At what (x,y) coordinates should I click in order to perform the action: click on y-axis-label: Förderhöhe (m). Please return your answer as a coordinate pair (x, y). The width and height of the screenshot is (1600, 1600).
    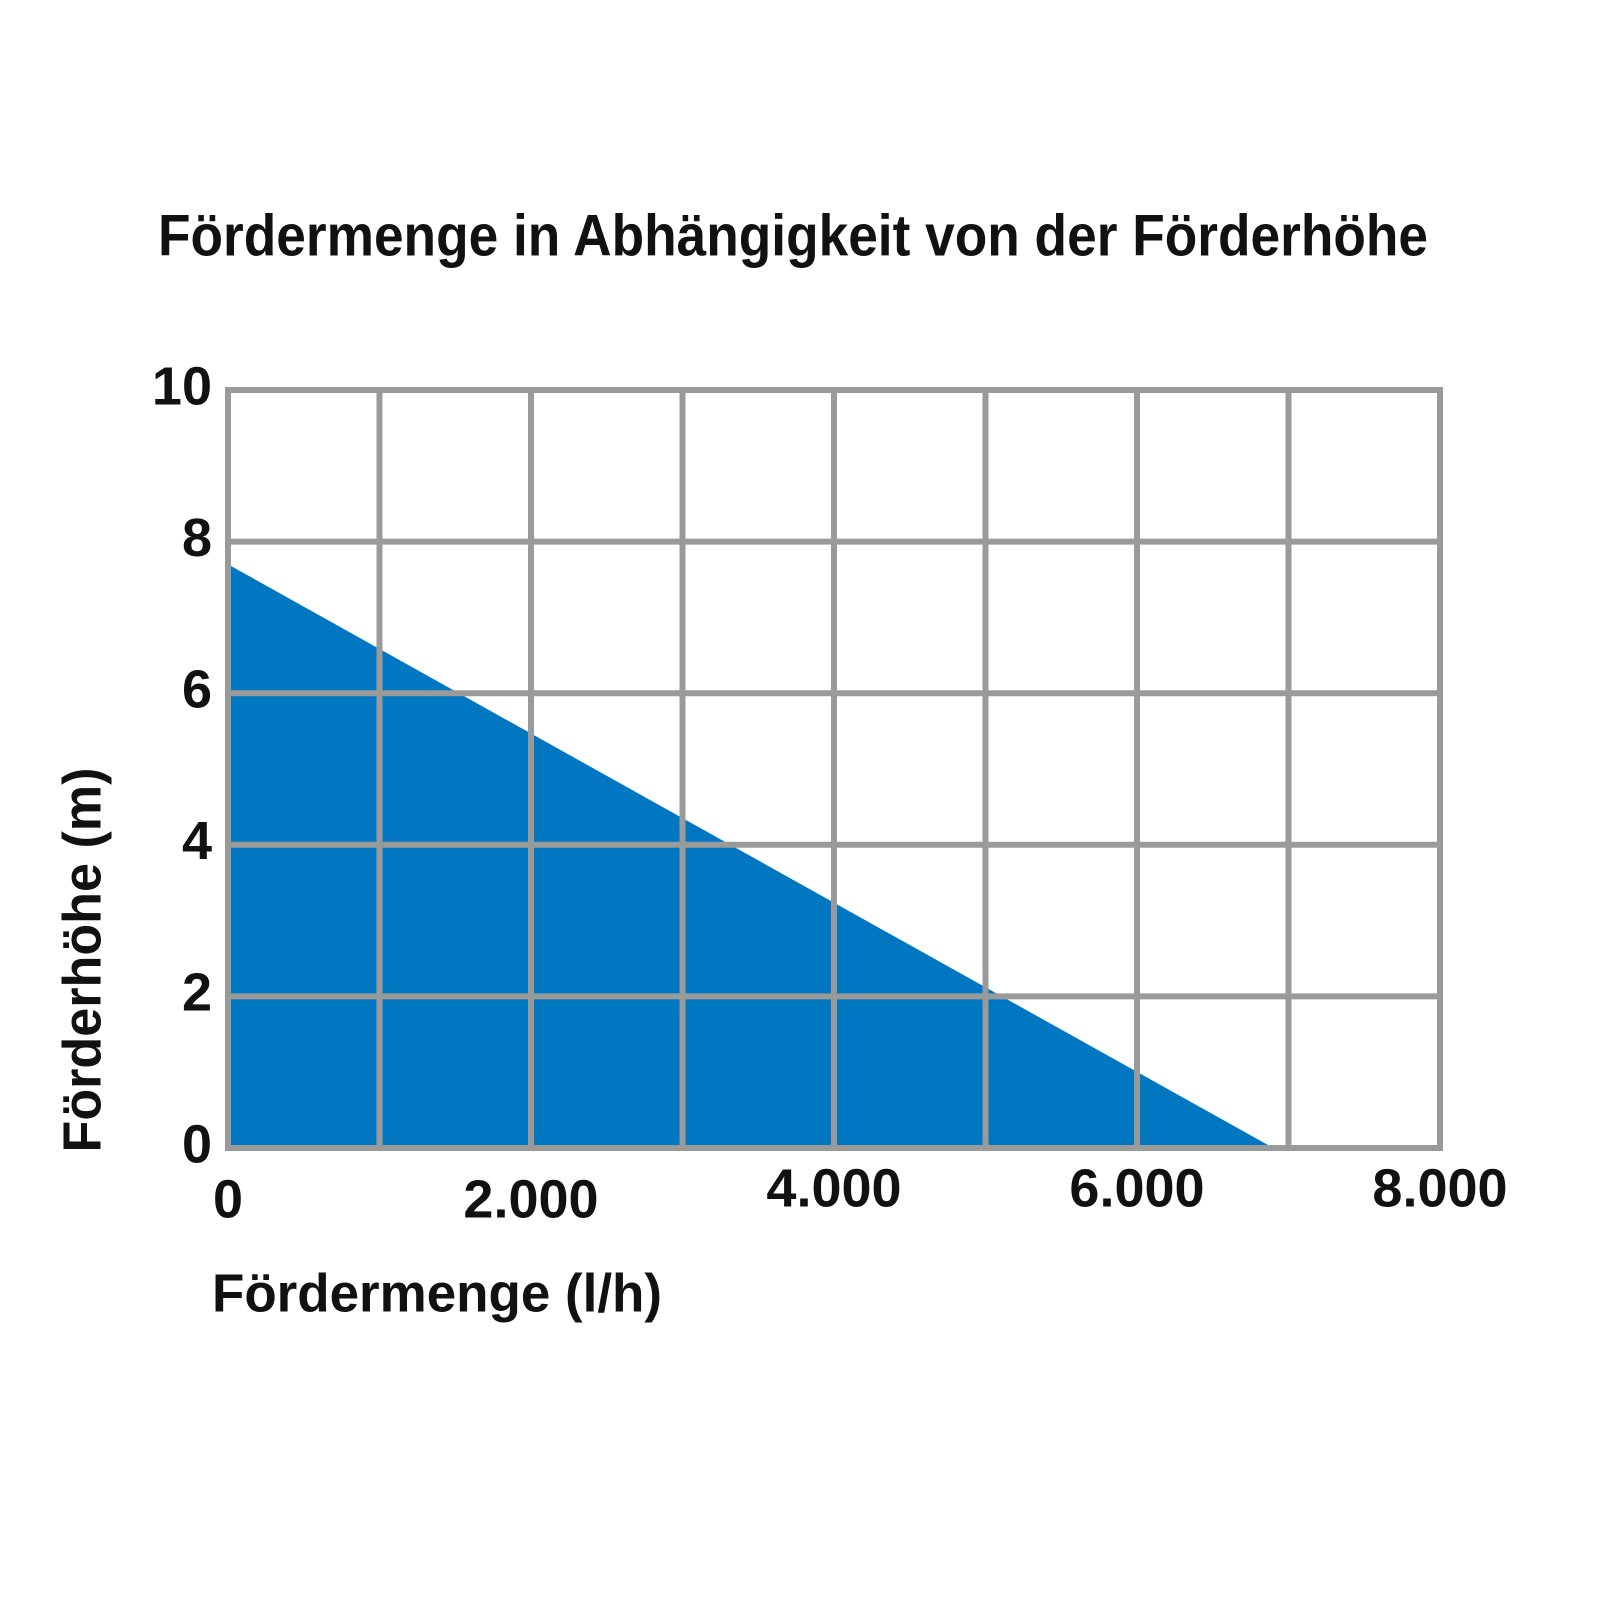
    Looking at the image, I should click on (82, 960).